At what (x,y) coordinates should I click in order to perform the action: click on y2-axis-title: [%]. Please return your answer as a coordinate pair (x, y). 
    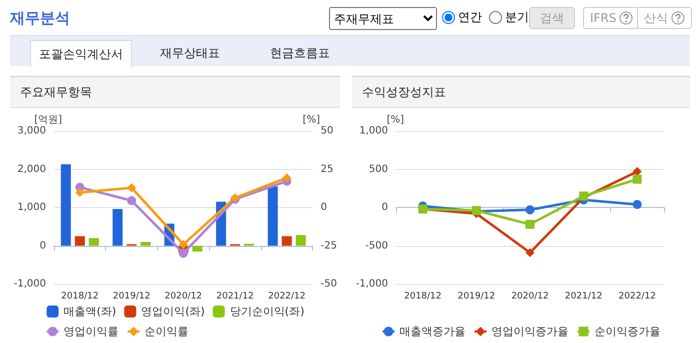
    Looking at the image, I should click on (311, 120).